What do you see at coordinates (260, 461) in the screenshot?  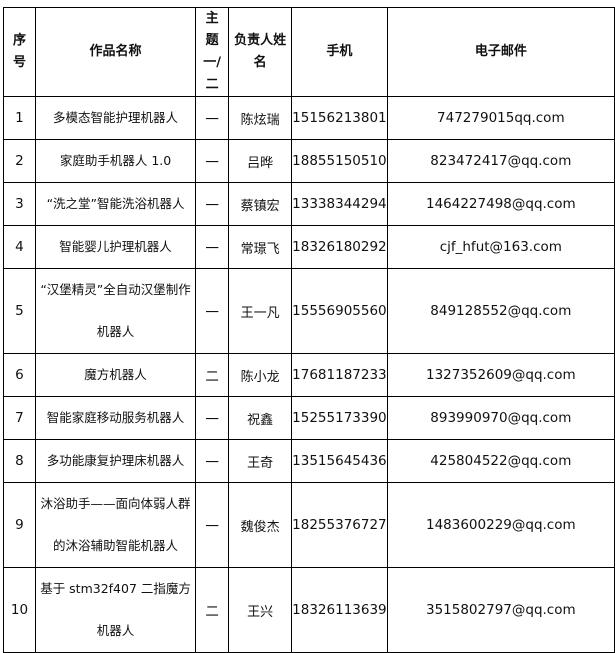 I see `leader-cell: 王奇` at bounding box center [260, 461].